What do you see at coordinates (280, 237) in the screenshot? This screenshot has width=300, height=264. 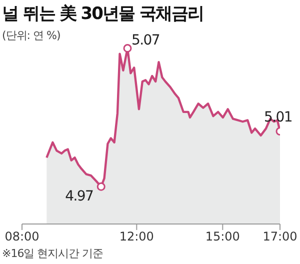 I see `x-tick-label: 17:00` at bounding box center [280, 237].